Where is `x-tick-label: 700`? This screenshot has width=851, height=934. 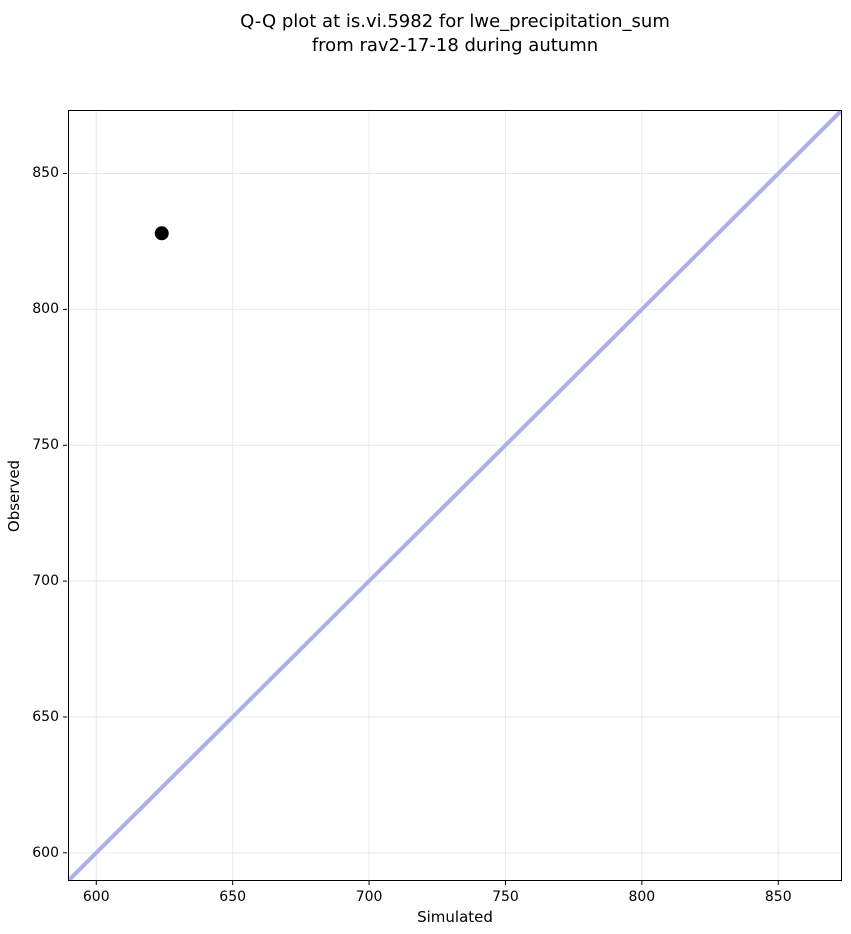 x-tick-label: 700 is located at coordinates (369, 897).